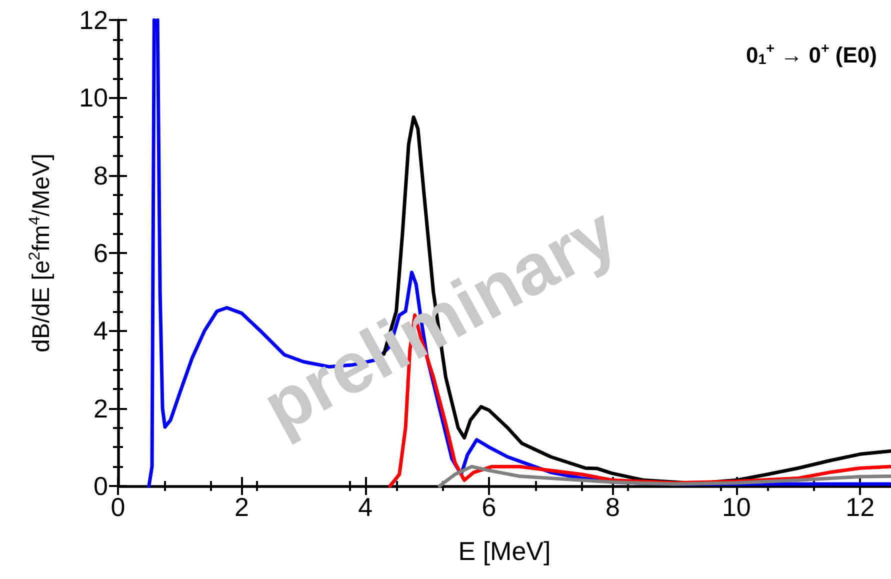 This screenshot has width=891, height=579. Describe the element at coordinates (736, 507) in the screenshot. I see `x-tick-label: 10` at that location.